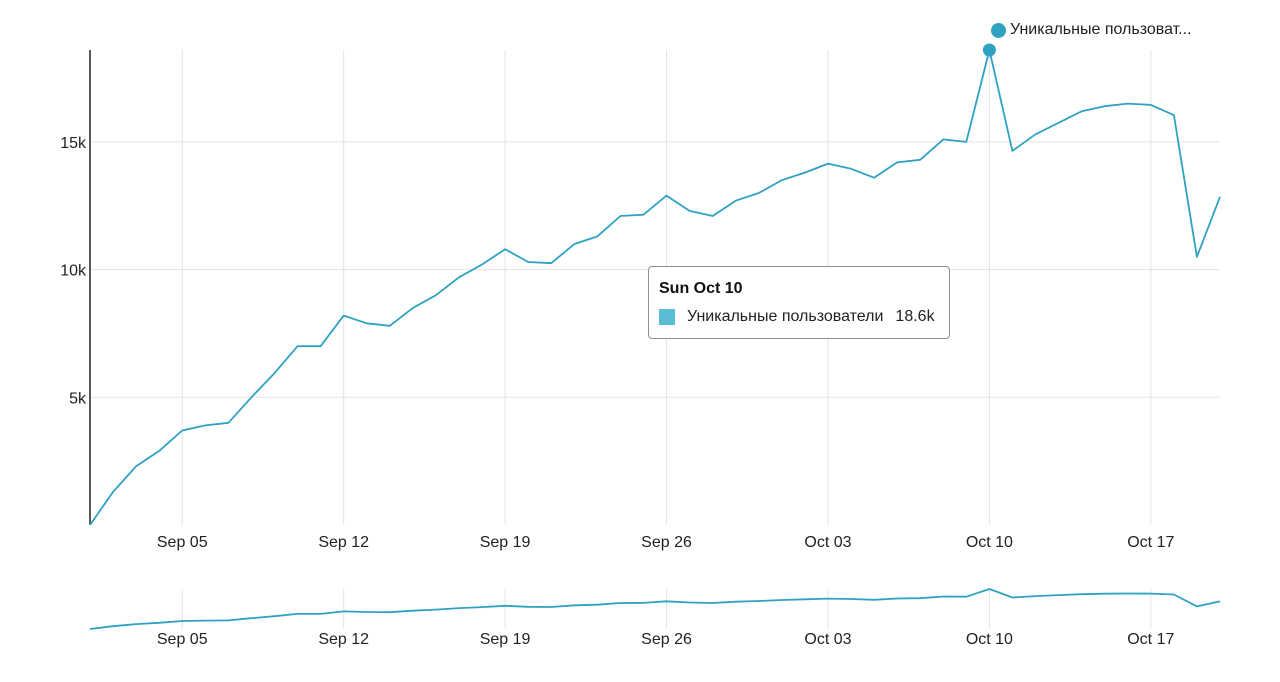  Describe the element at coordinates (78, 398) in the screenshot. I see `y-tick-label: 5k` at that location.